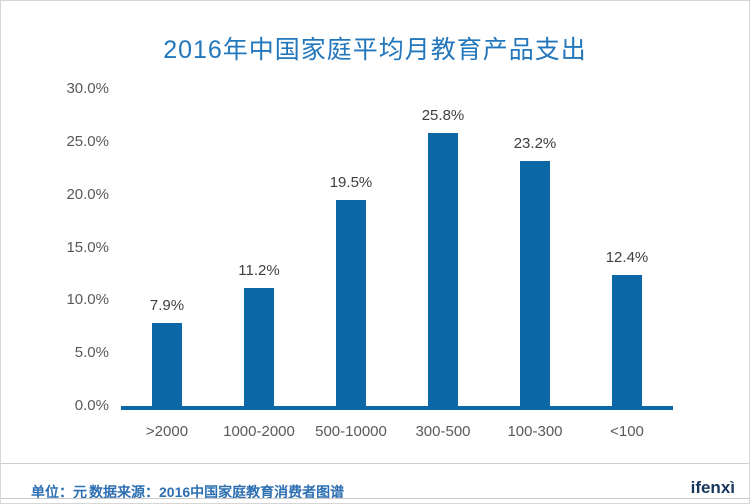 The width and height of the screenshot is (750, 504). What do you see at coordinates (167, 305) in the screenshot?
I see `bar-value-label: 7.9%` at bounding box center [167, 305].